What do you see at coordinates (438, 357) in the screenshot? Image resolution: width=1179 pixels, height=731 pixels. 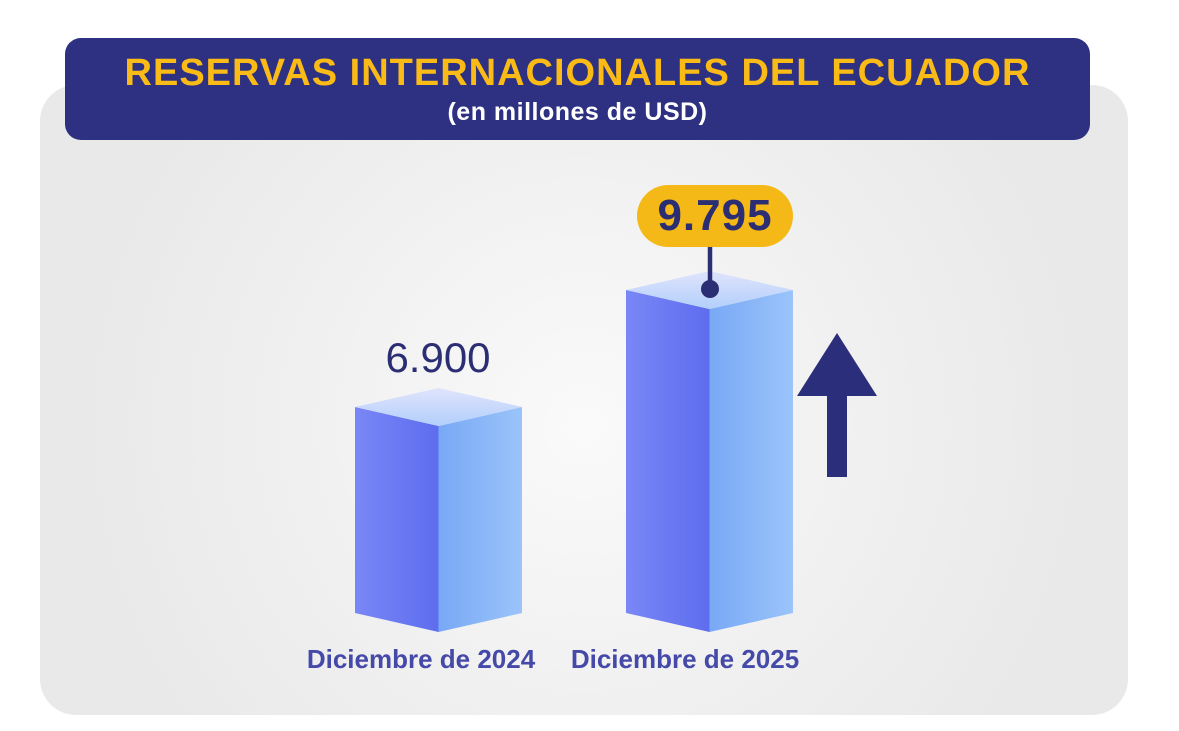 I see `bar-value-2024: 6.900` at bounding box center [438, 357].